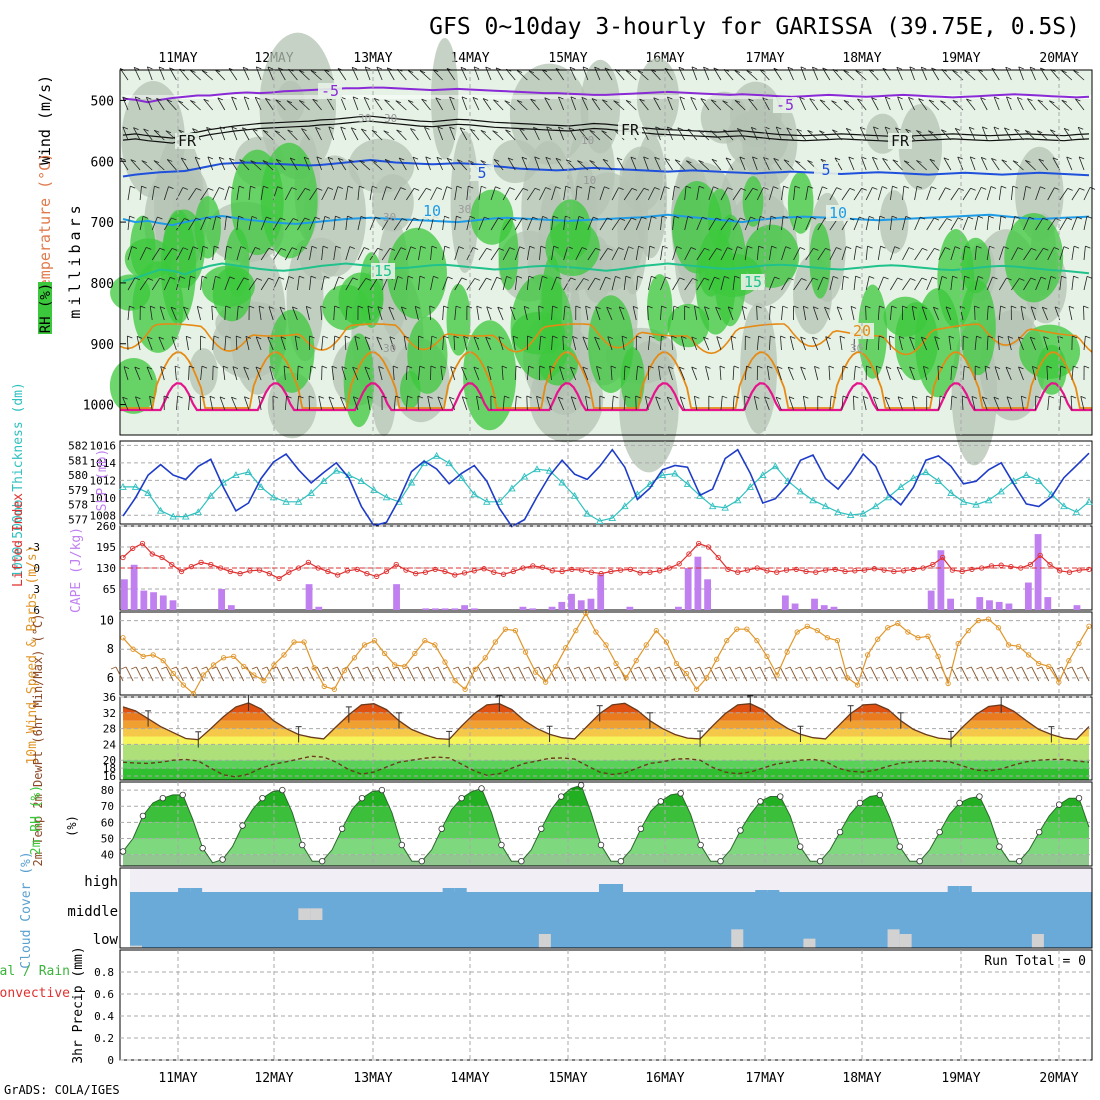  Describe the element at coordinates (106, 568) in the screenshot. I see `cape-tick-130: 130` at that location.